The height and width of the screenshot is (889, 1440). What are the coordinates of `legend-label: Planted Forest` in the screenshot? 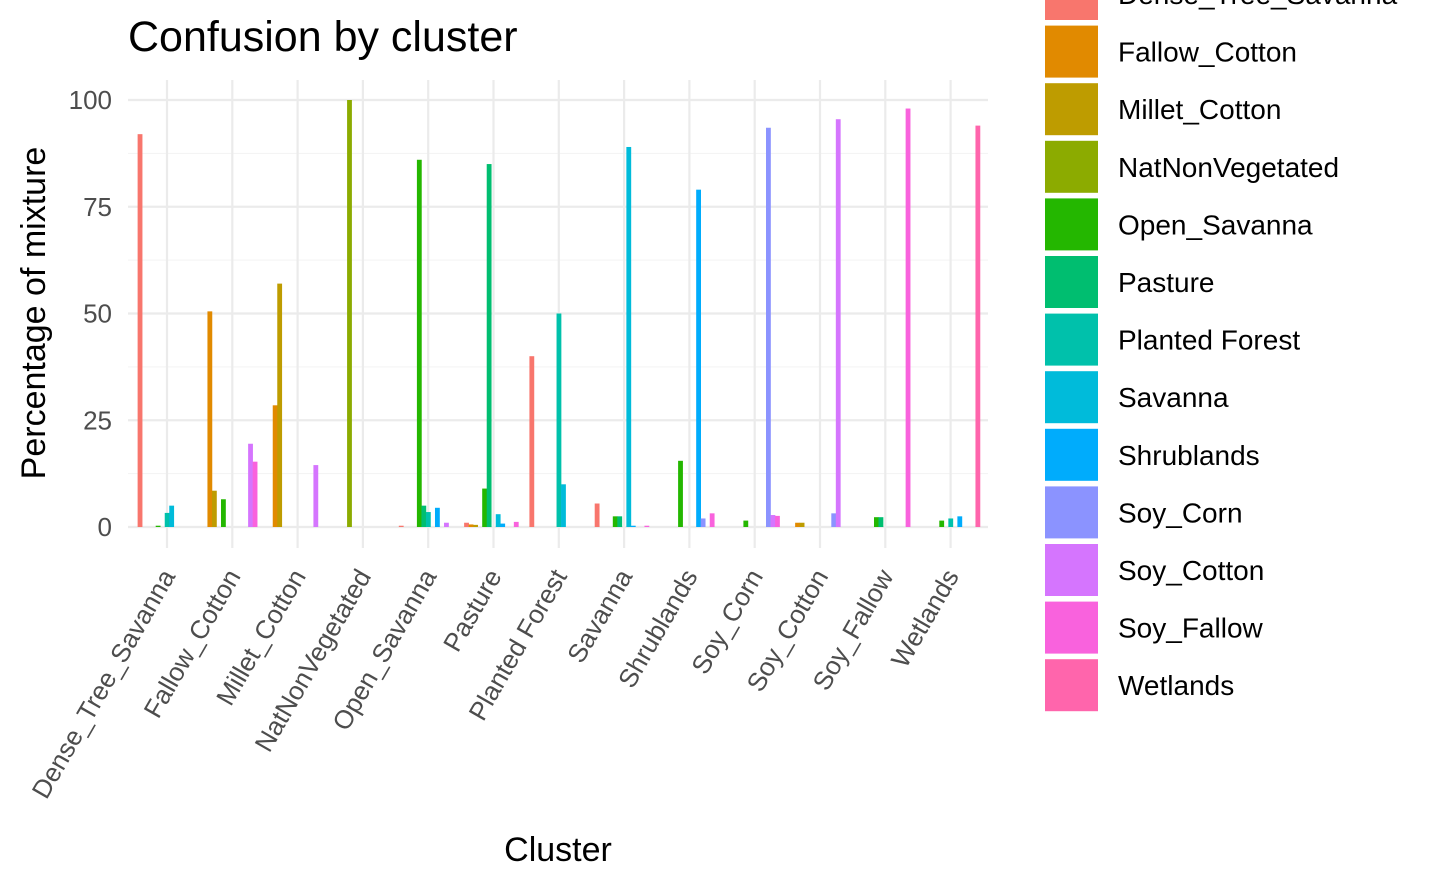 It's located at (1209, 340).